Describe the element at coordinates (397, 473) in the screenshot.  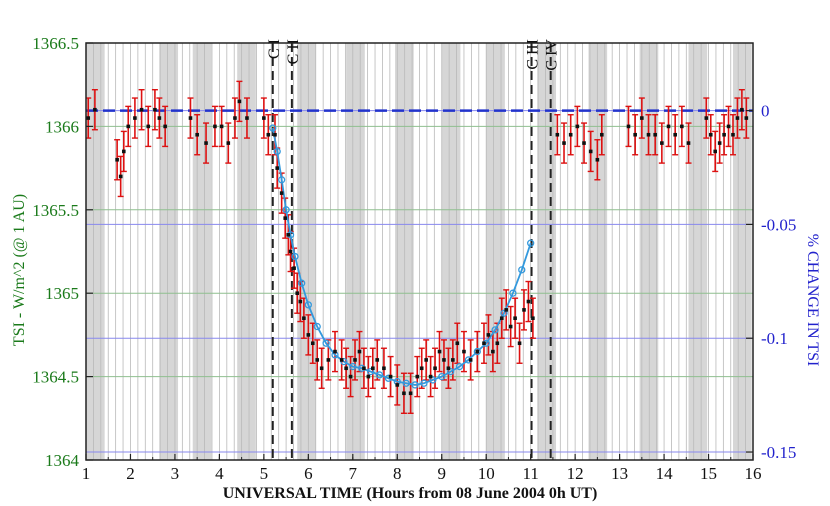
I see `x-tick-label: 8` at that location.